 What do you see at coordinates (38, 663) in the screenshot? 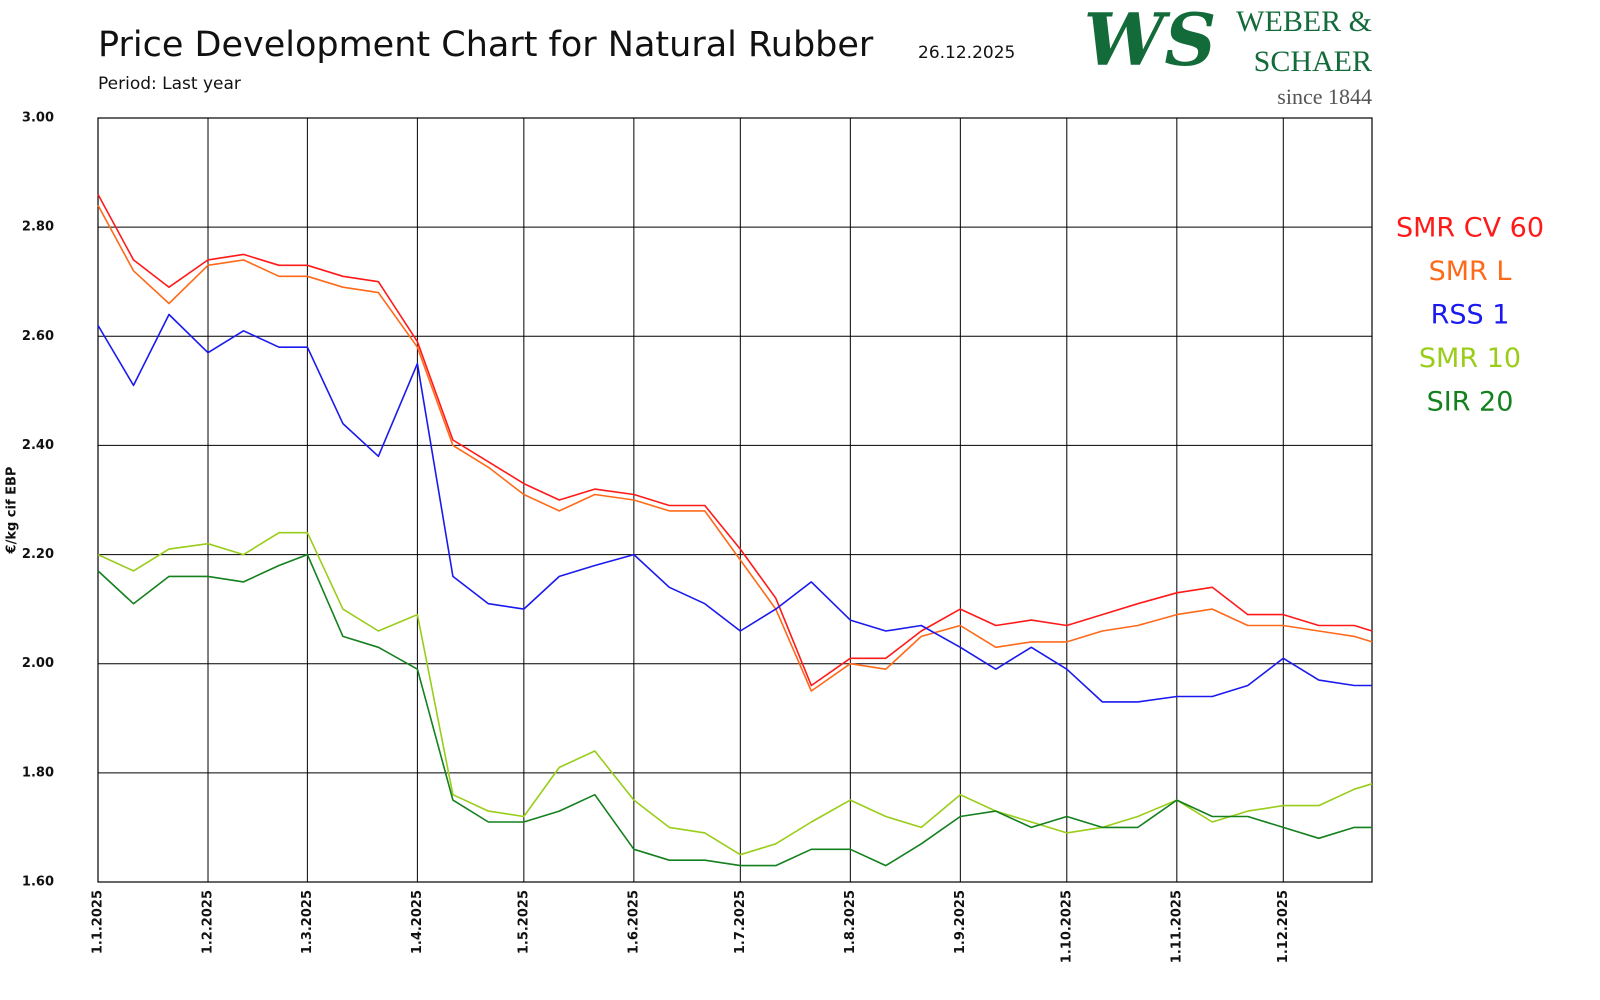
I see `y-tick-label: 2.00` at bounding box center [38, 663].